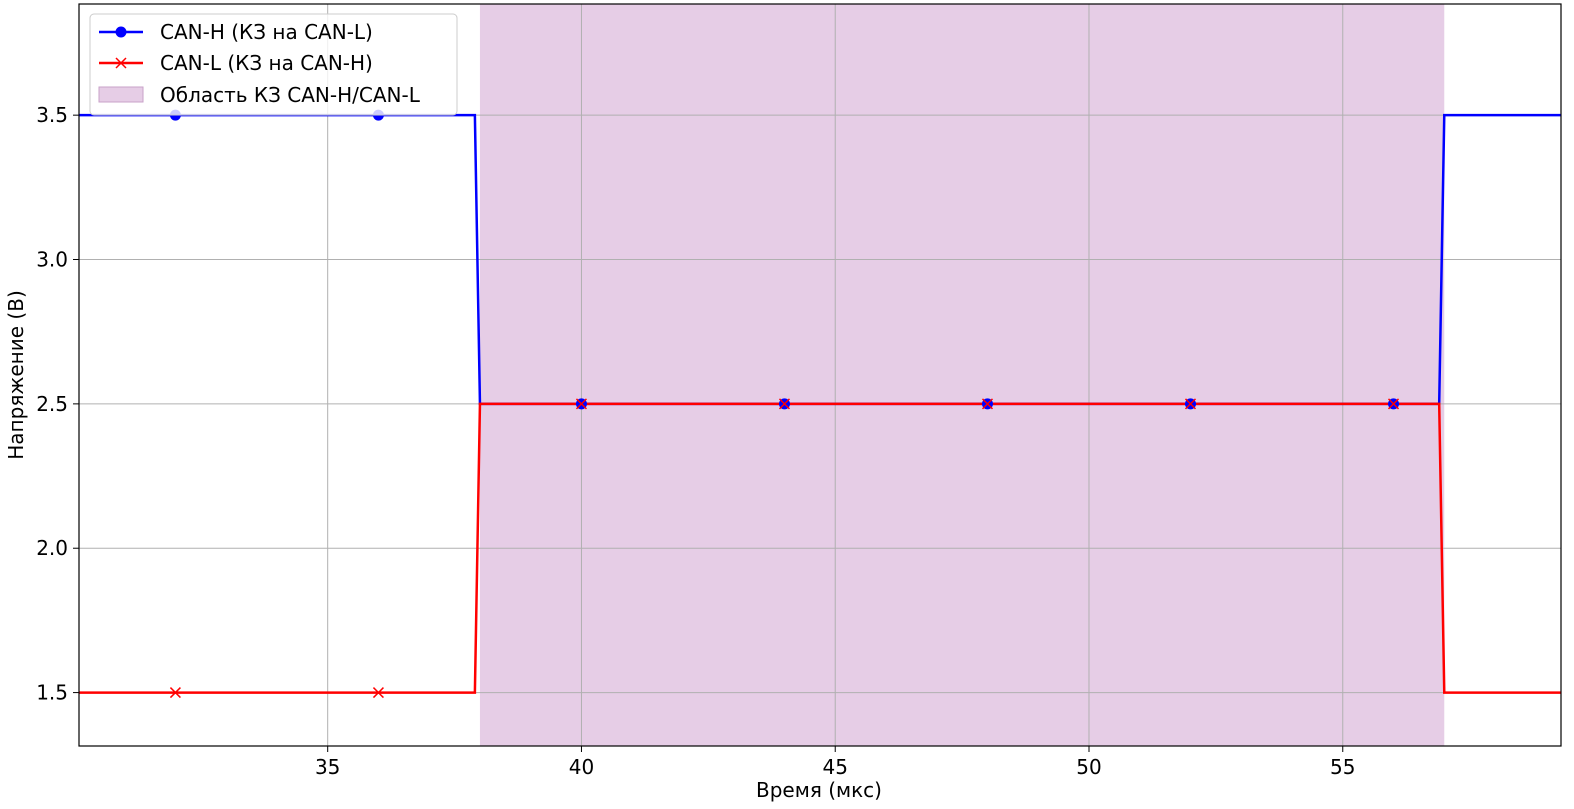 The height and width of the screenshot is (809, 1574). Describe the element at coordinates (1342, 767) in the screenshot. I see `x-tick-label: 55` at that location.